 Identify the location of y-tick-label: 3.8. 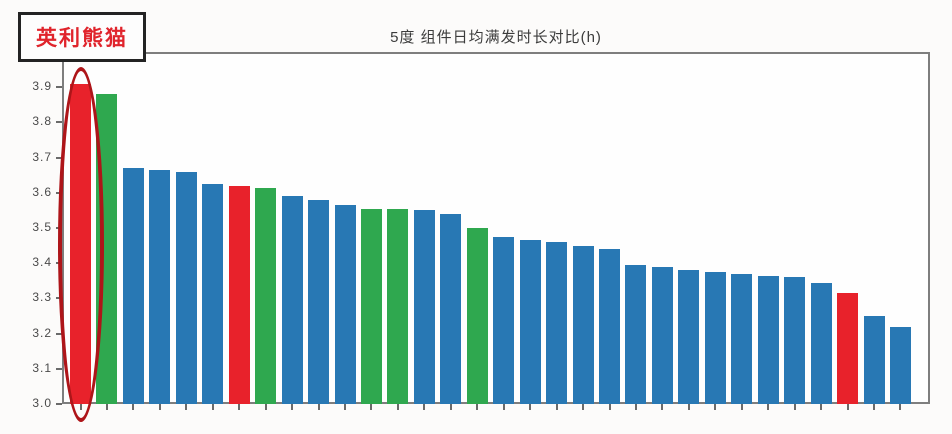
(42, 121).